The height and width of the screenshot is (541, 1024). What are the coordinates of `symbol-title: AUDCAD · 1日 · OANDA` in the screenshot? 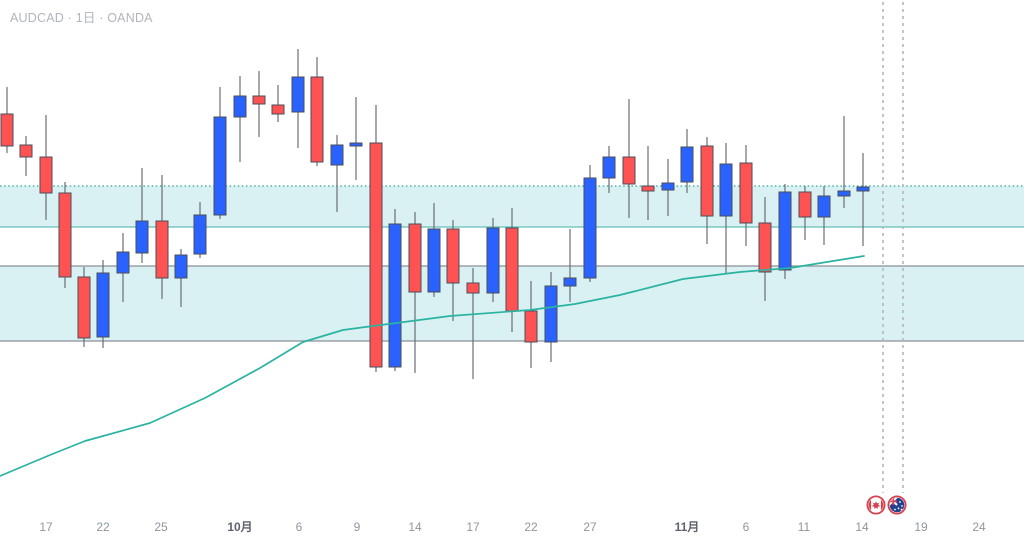 It's located at (81, 18).